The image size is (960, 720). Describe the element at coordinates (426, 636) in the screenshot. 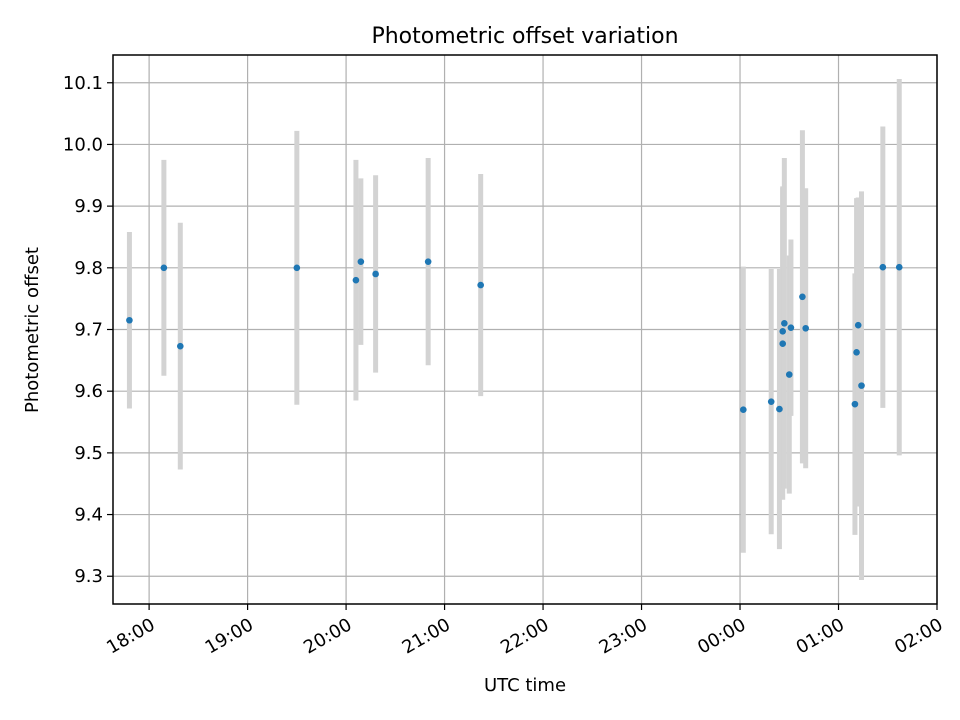

I see `x-tick-label: 21:00` at that location.